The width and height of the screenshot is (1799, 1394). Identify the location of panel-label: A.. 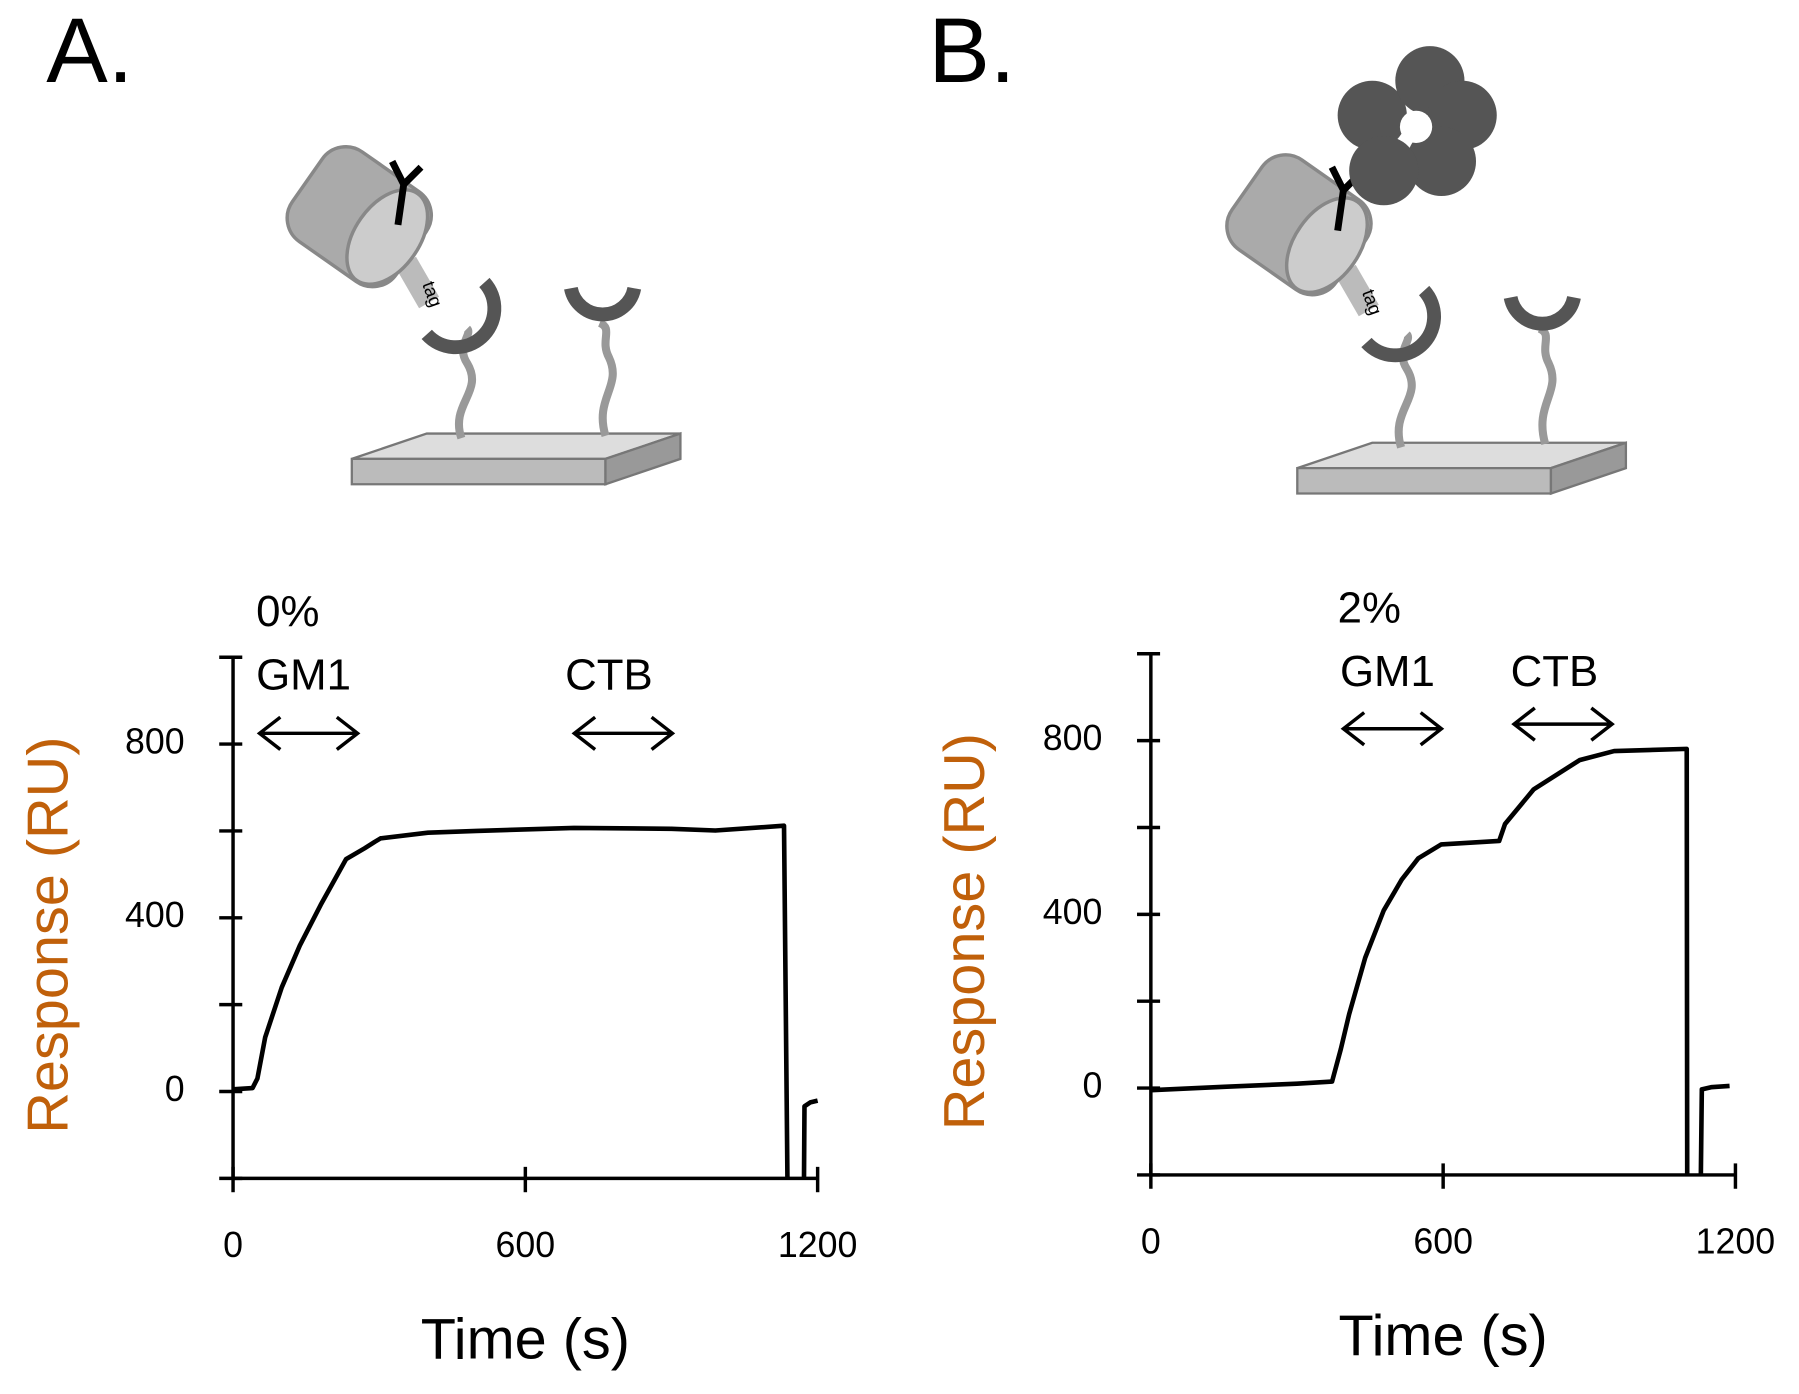
(89, 51).